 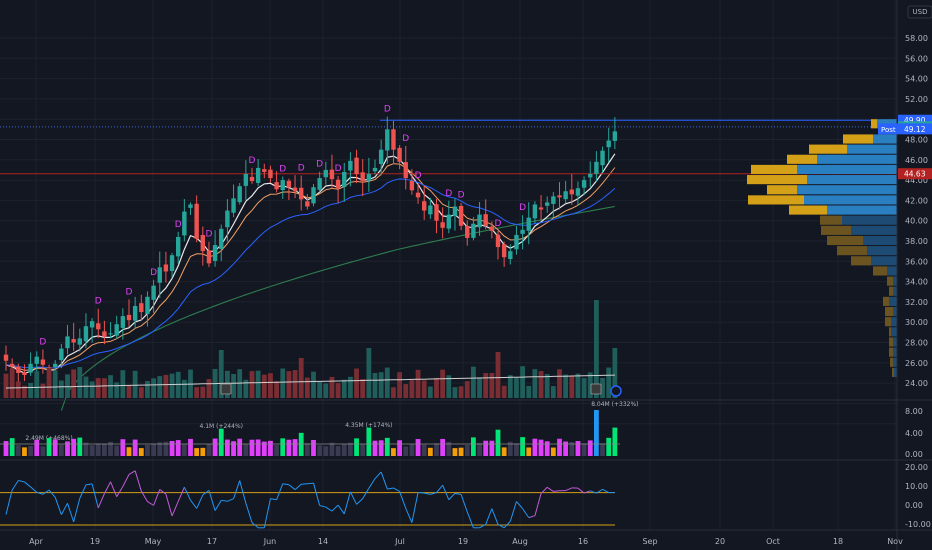 What do you see at coordinates (916, 282) in the screenshot?
I see `price-tick: 34.00` at bounding box center [916, 282].